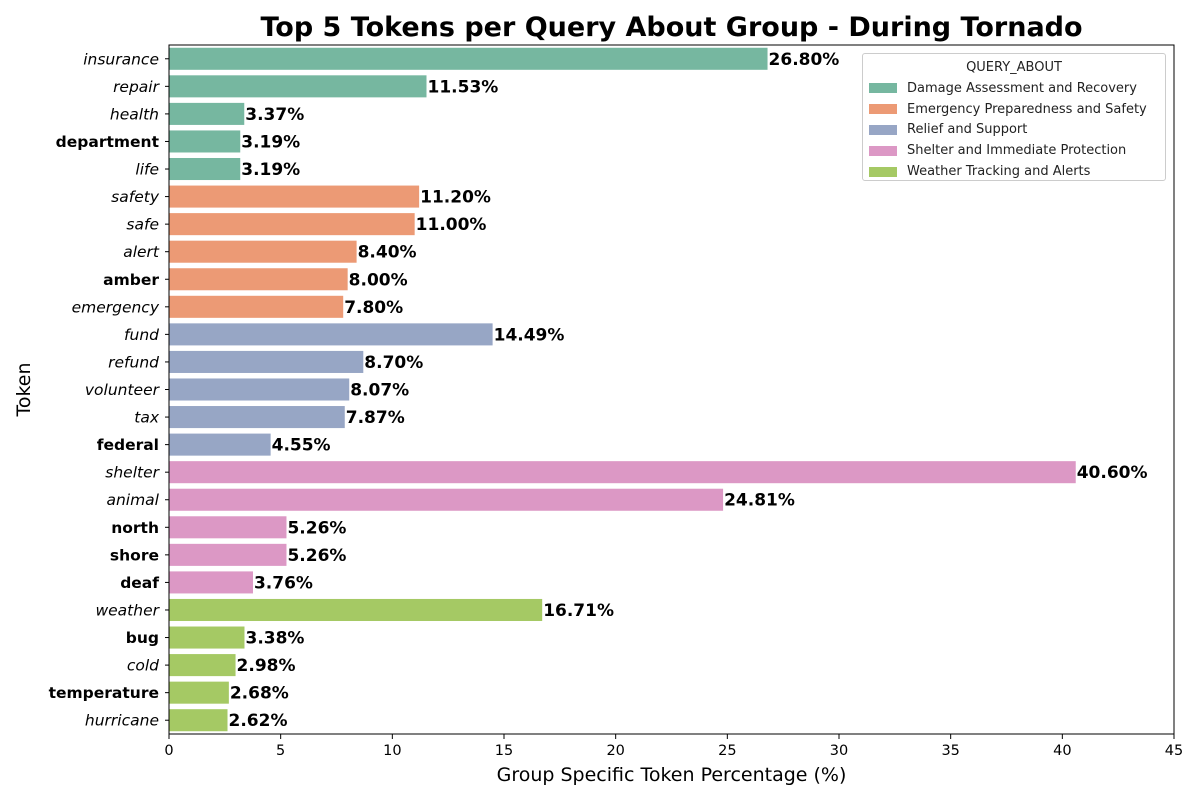 This screenshot has width=1200, height=800. I want to click on bar-tax, so click(257, 417).